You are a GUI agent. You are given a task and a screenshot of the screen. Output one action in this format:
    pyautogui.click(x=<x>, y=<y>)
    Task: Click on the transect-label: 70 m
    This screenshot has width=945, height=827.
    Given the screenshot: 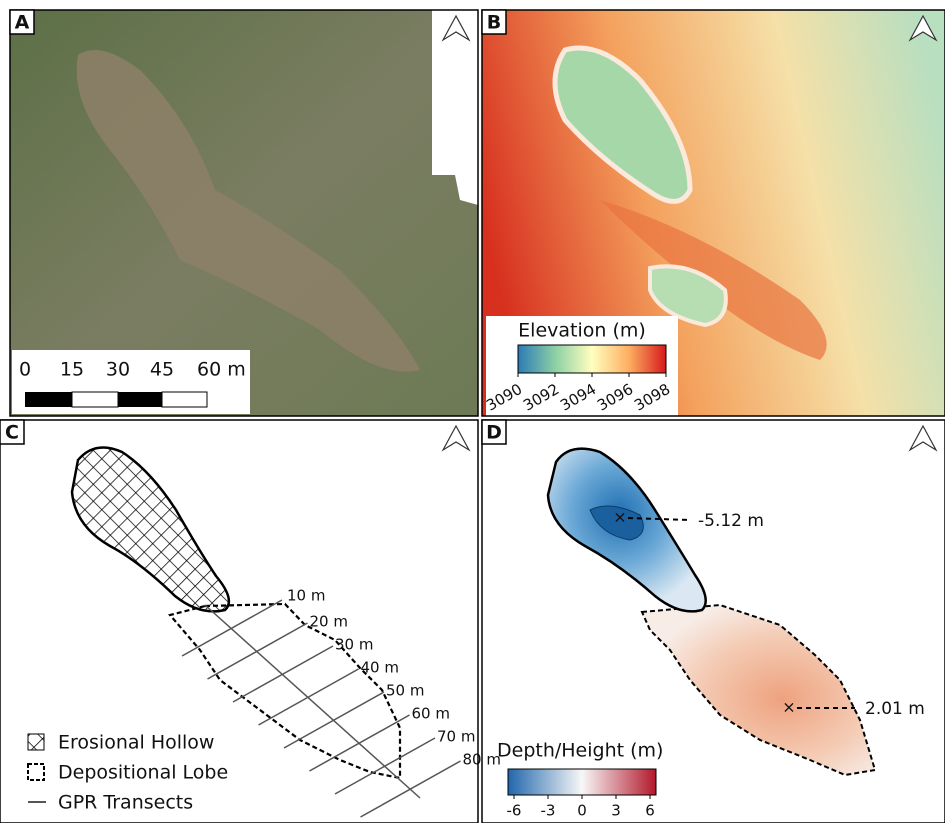 What is the action you would take?
    pyautogui.click(x=456, y=737)
    